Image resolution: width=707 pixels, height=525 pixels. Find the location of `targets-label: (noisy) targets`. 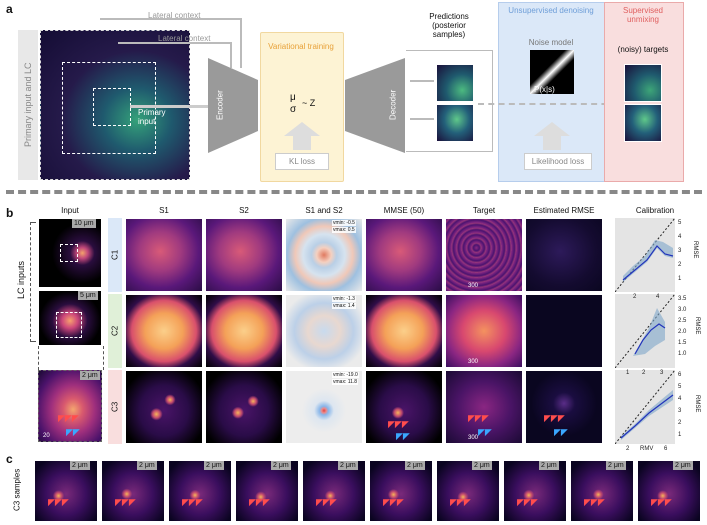

targets-label: (noisy) targets is located at coordinates (643, 49).